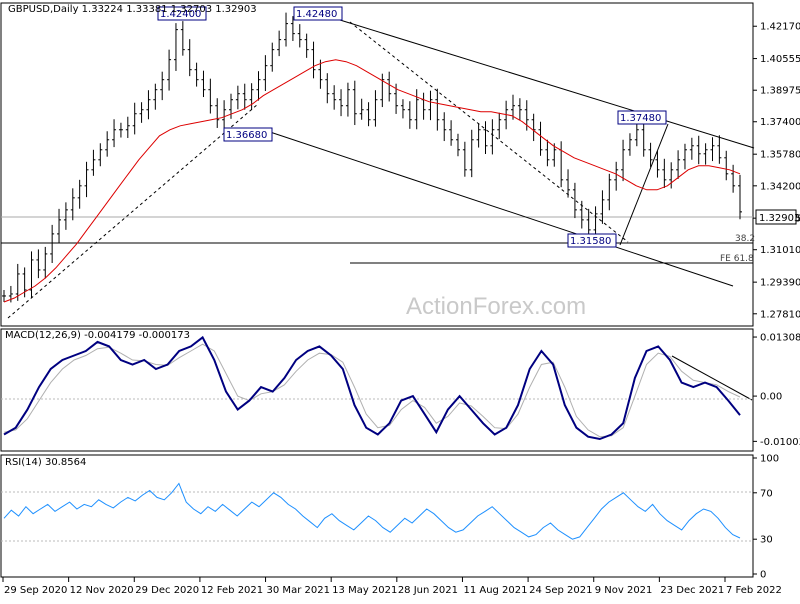  Describe the element at coordinates (712, 378) in the screenshot. I see `macd-trendline` at that location.